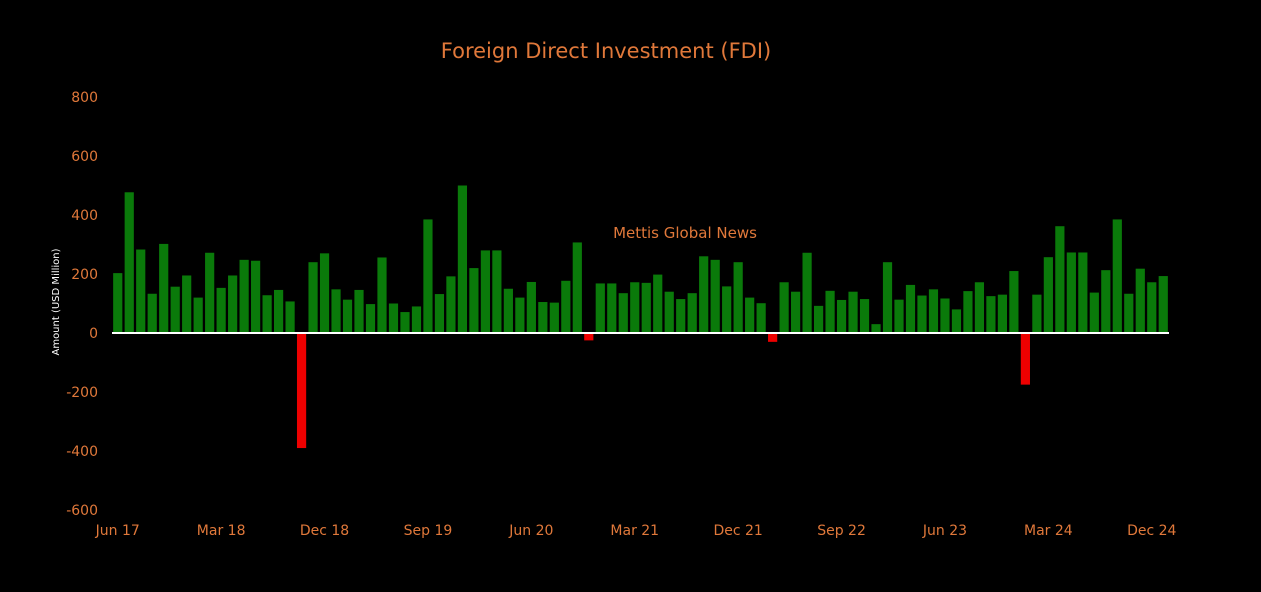 The height and width of the screenshot is (592, 1261). Describe the element at coordinates (84, 157) in the screenshot. I see `y-tick-label: 600` at that location.